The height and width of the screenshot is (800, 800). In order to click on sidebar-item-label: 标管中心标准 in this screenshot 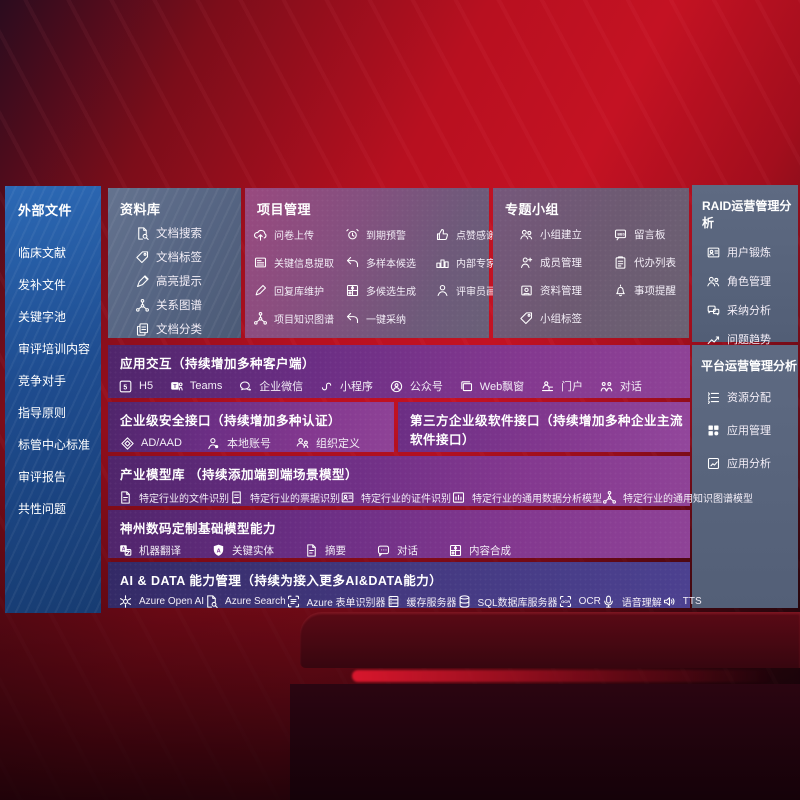, I will do `click(54, 445)`.